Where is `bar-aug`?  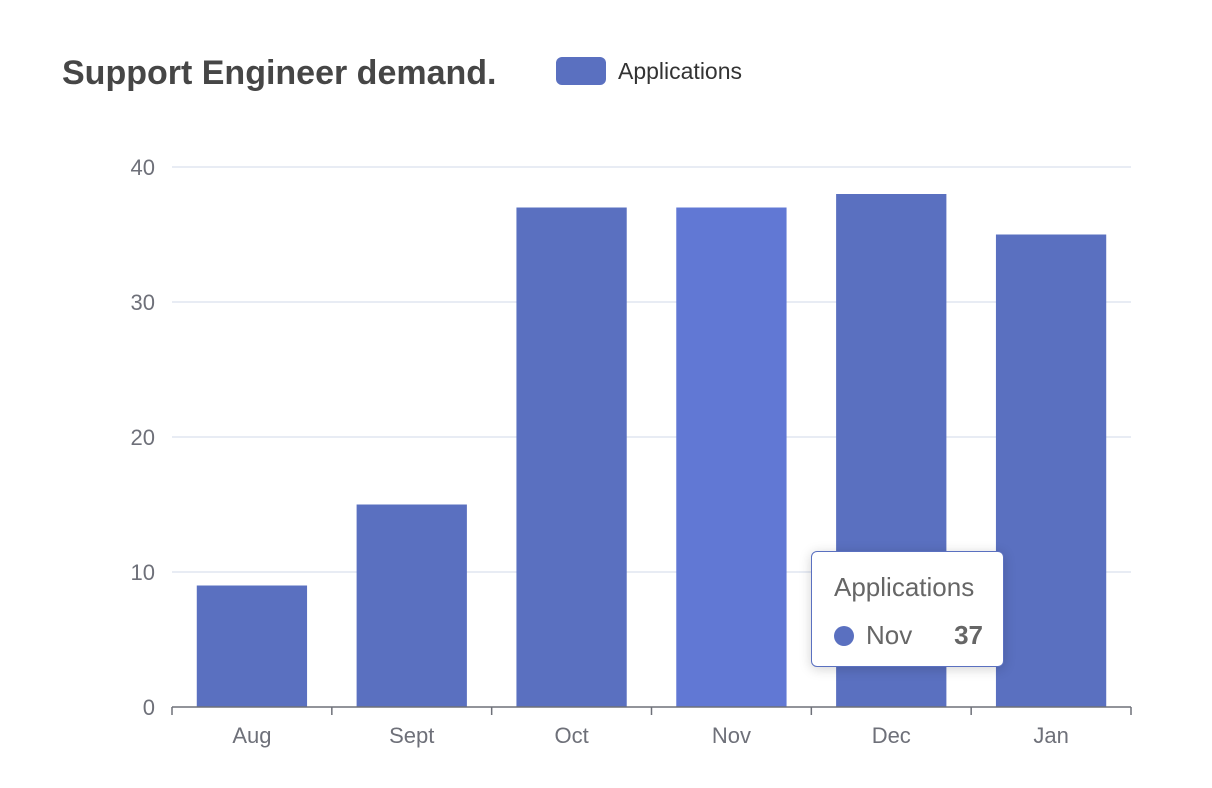
bar-aug is located at coordinates (252, 646).